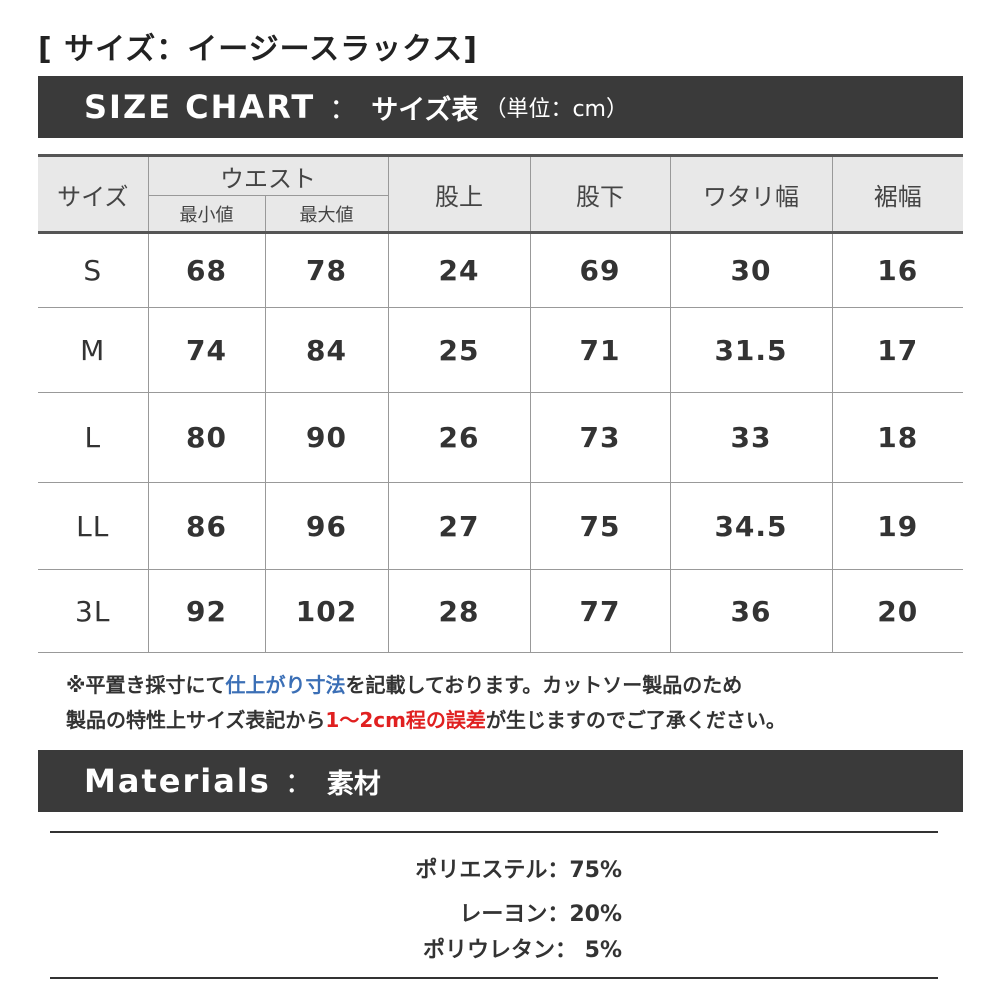  I want to click on header-inseam: 股下, so click(600, 194).